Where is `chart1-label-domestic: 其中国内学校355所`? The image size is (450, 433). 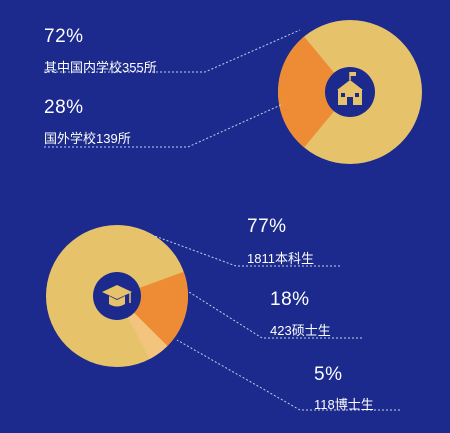
chart1-label-domestic: 其中国内学校355所 is located at coordinates (100, 67).